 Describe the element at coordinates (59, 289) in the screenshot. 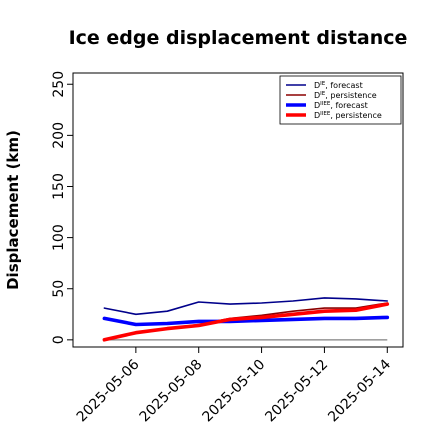

I see `y-tick-label: 50` at that location.